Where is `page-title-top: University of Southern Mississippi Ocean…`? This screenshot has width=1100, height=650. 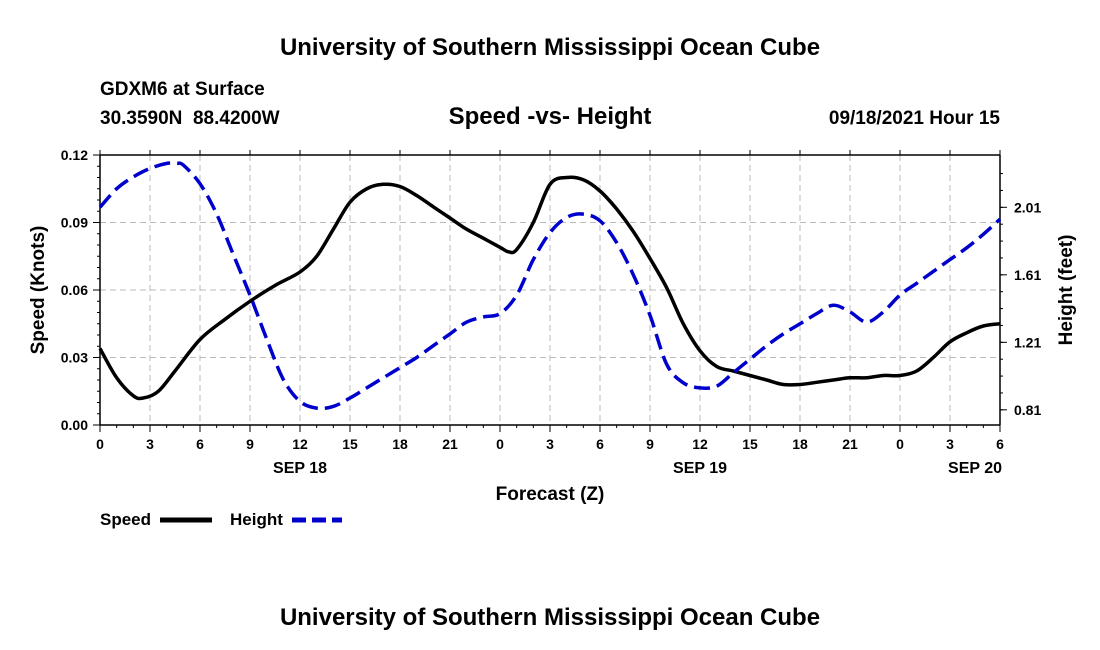 page-title-top: University of Southern Mississippi Ocean… is located at coordinates (550, 47).